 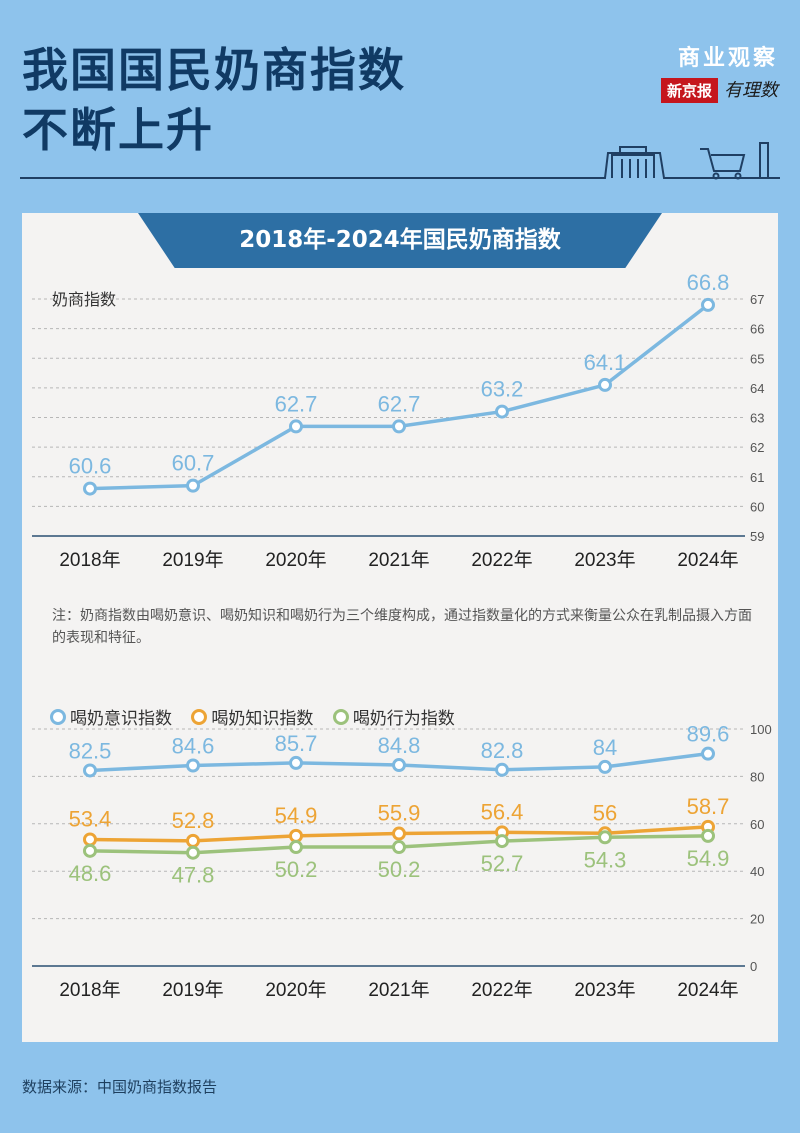 I want to click on data-label: 85.7, so click(x=296, y=743).